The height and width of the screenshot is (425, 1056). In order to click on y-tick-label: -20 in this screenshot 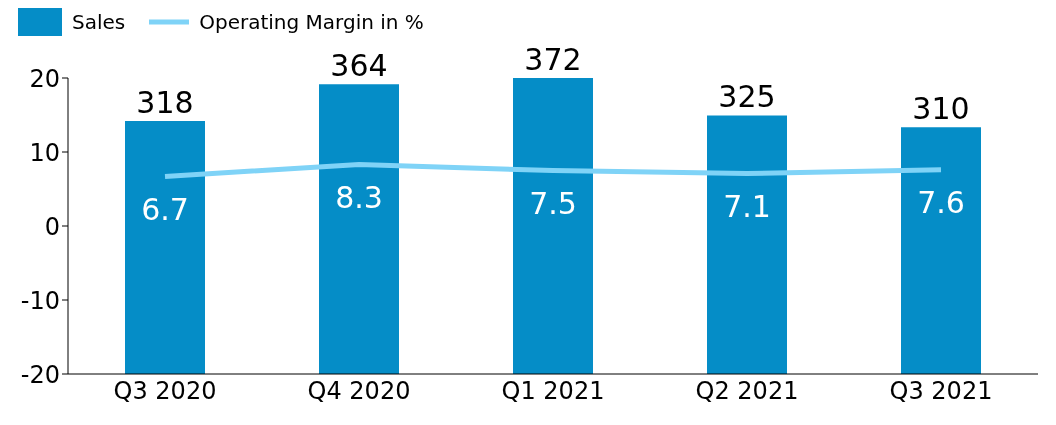, I will do `click(40, 374)`.